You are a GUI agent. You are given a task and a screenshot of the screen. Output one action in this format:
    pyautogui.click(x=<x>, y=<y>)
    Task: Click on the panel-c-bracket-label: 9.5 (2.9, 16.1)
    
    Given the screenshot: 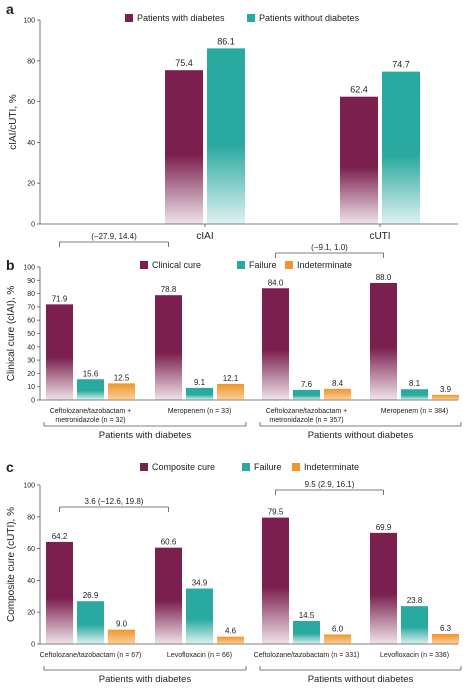 What is the action you would take?
    pyautogui.click(x=330, y=484)
    